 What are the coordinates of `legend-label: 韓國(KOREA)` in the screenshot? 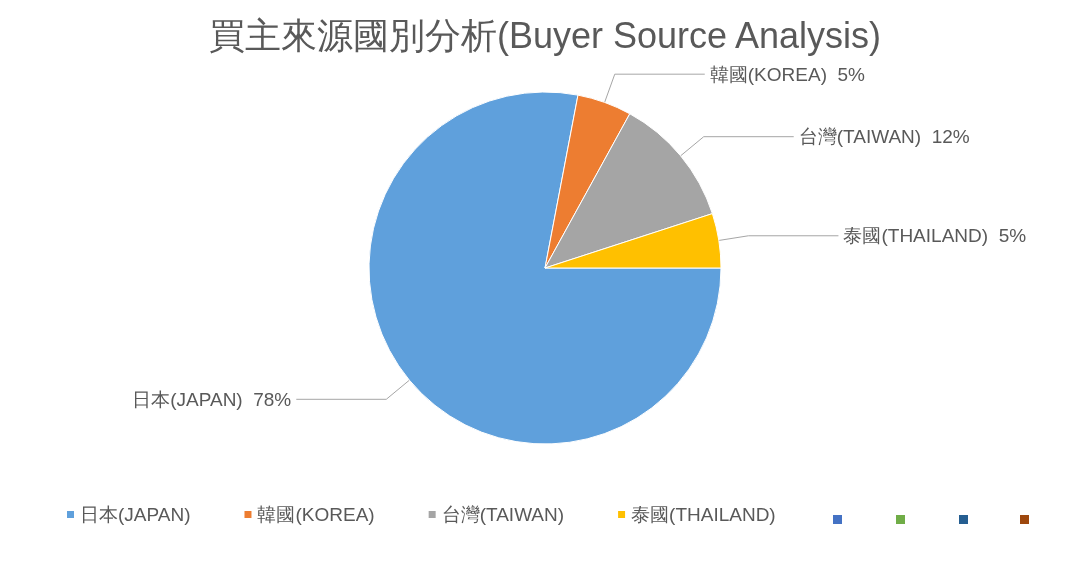 It's located at (316, 514).